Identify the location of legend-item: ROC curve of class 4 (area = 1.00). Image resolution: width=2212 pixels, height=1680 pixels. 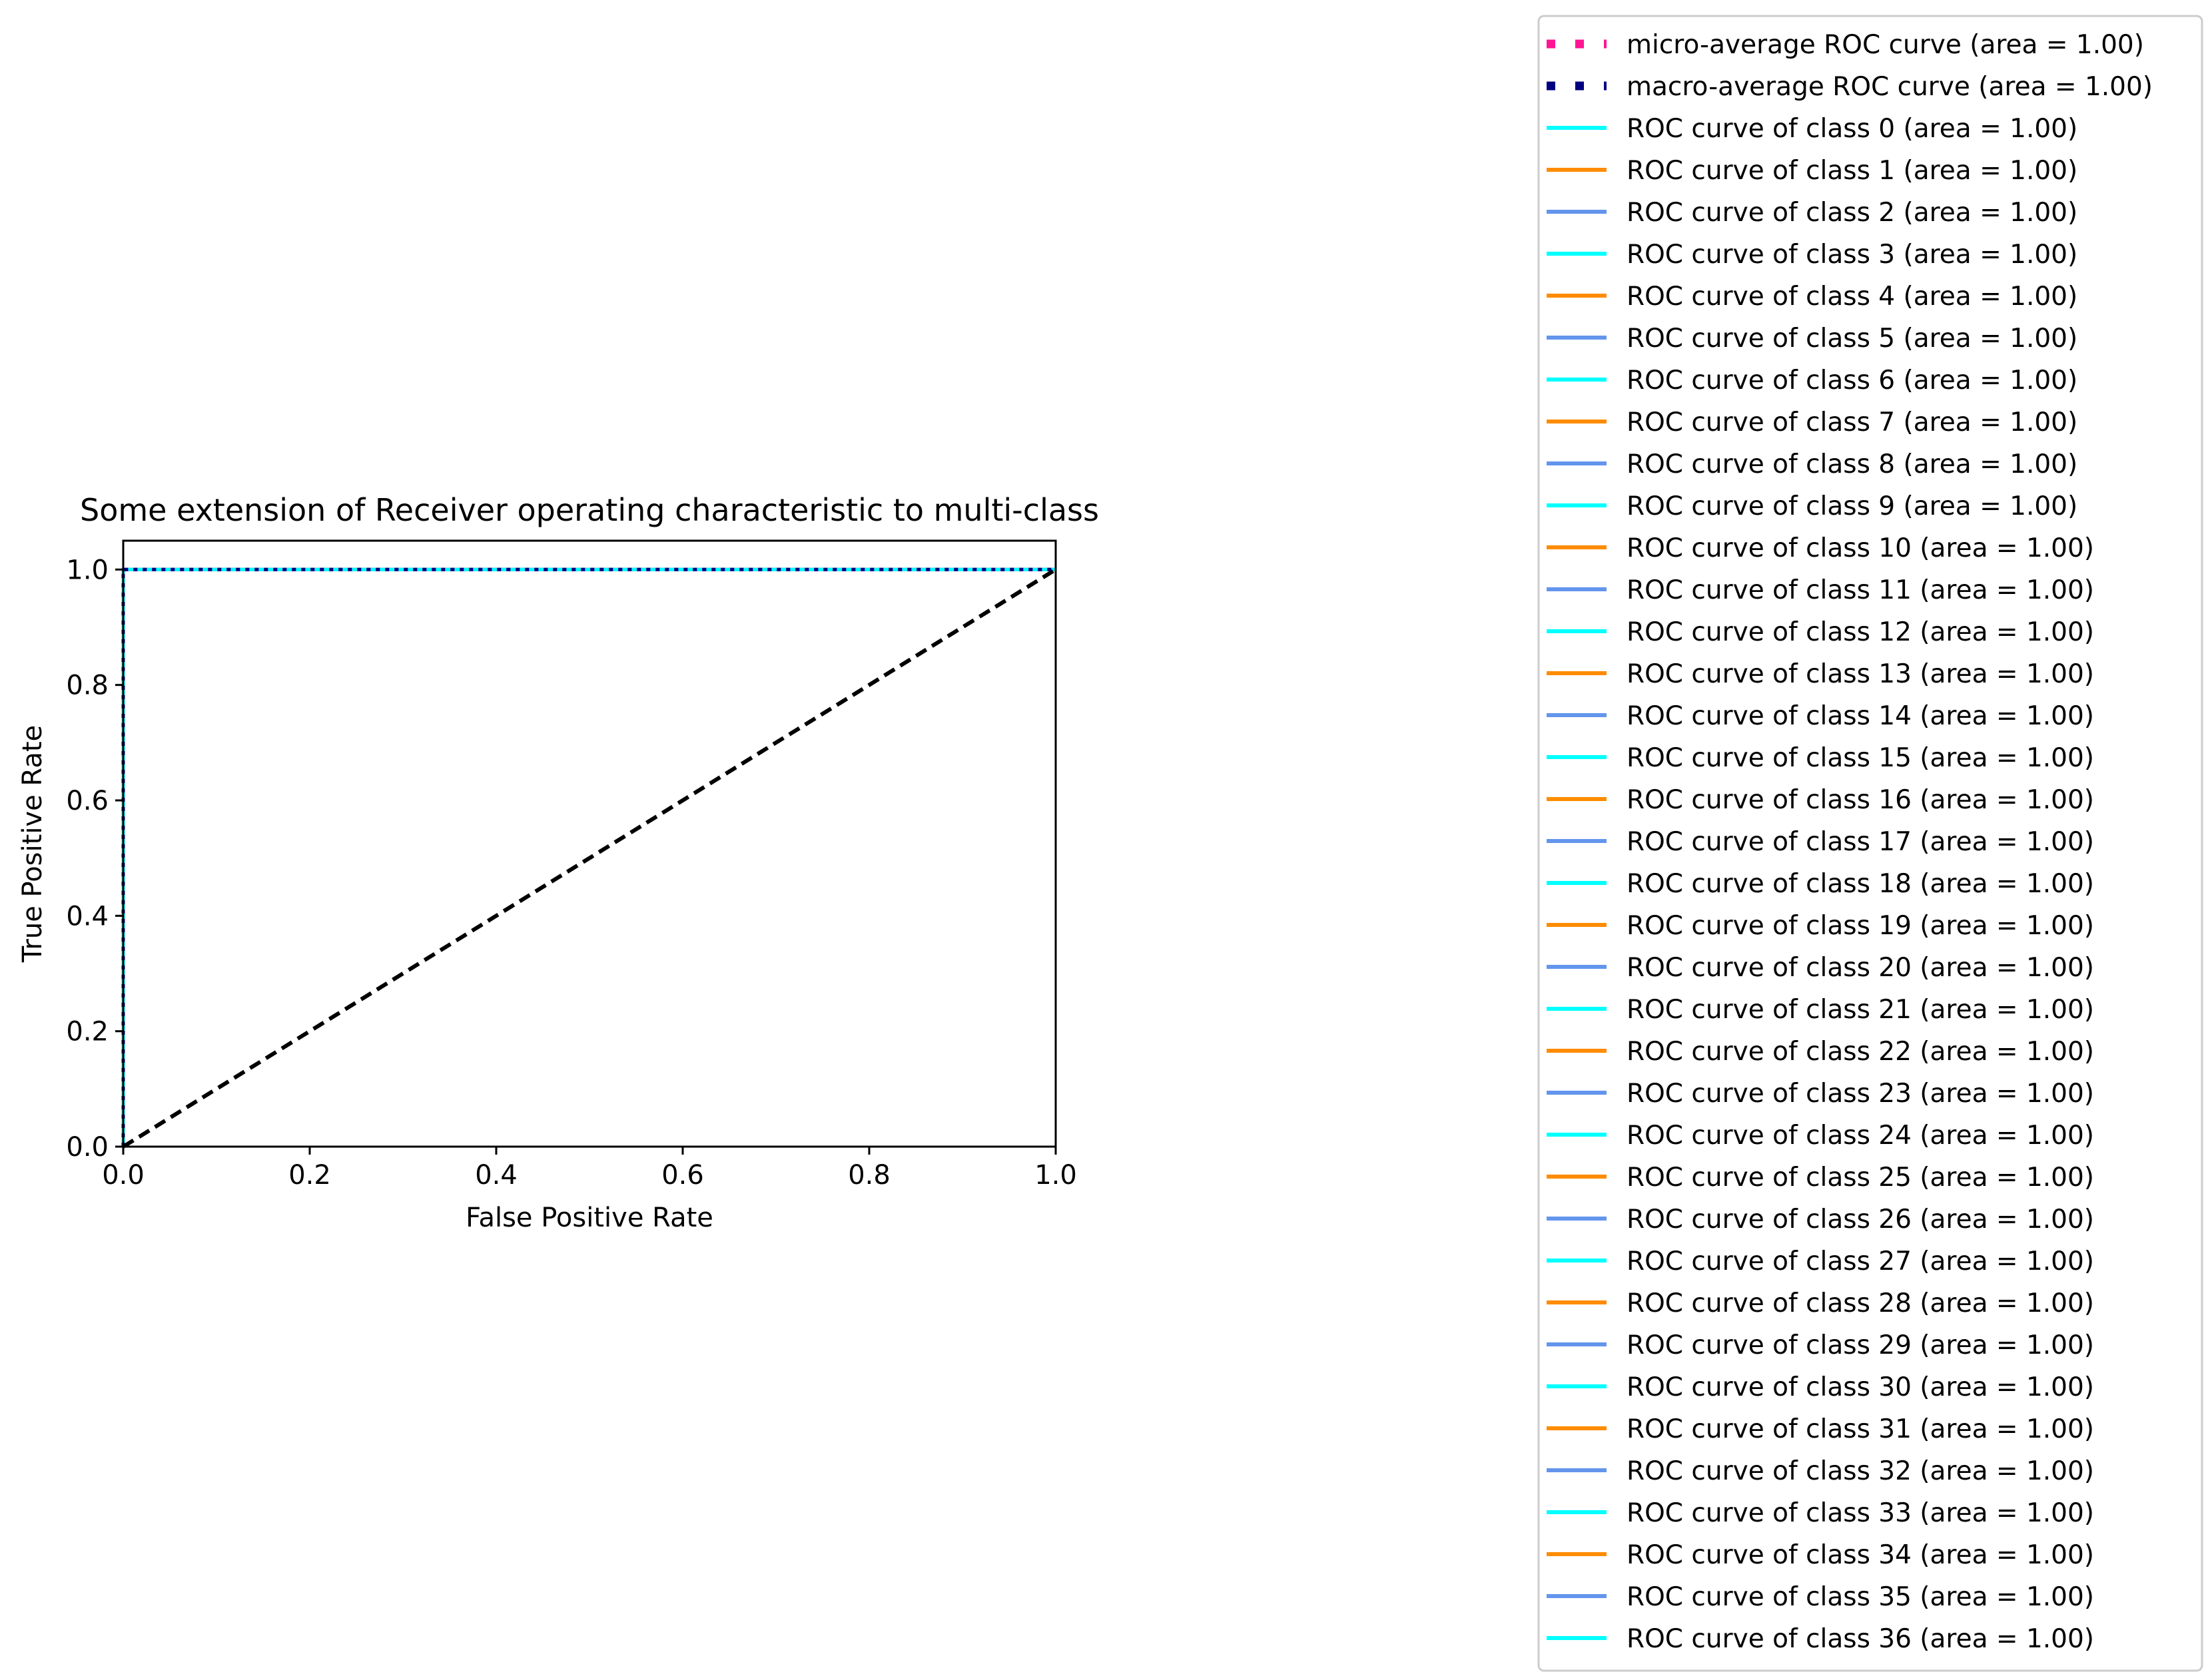
(1812, 297).